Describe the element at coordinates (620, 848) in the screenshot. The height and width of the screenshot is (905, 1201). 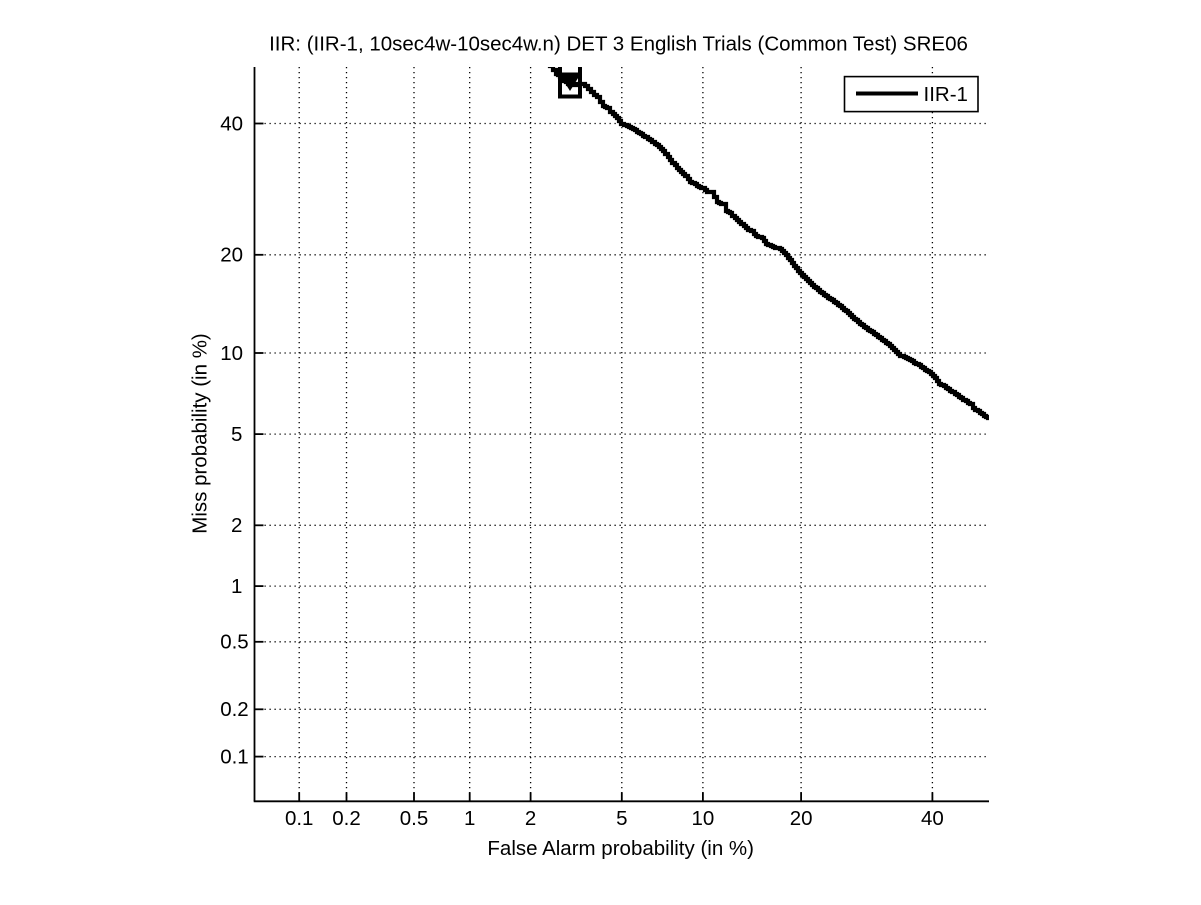
I see `svg-text: False Alarm probability (in %)` at that location.